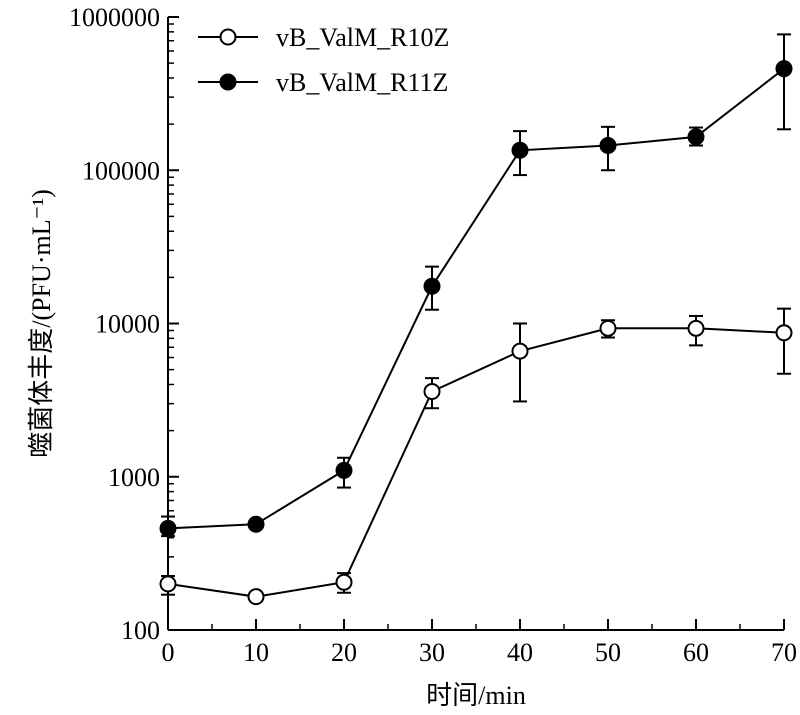 This screenshot has width=800, height=715. What do you see at coordinates (127, 324) in the screenshot?
I see `y-tick-label: 10000` at bounding box center [127, 324].